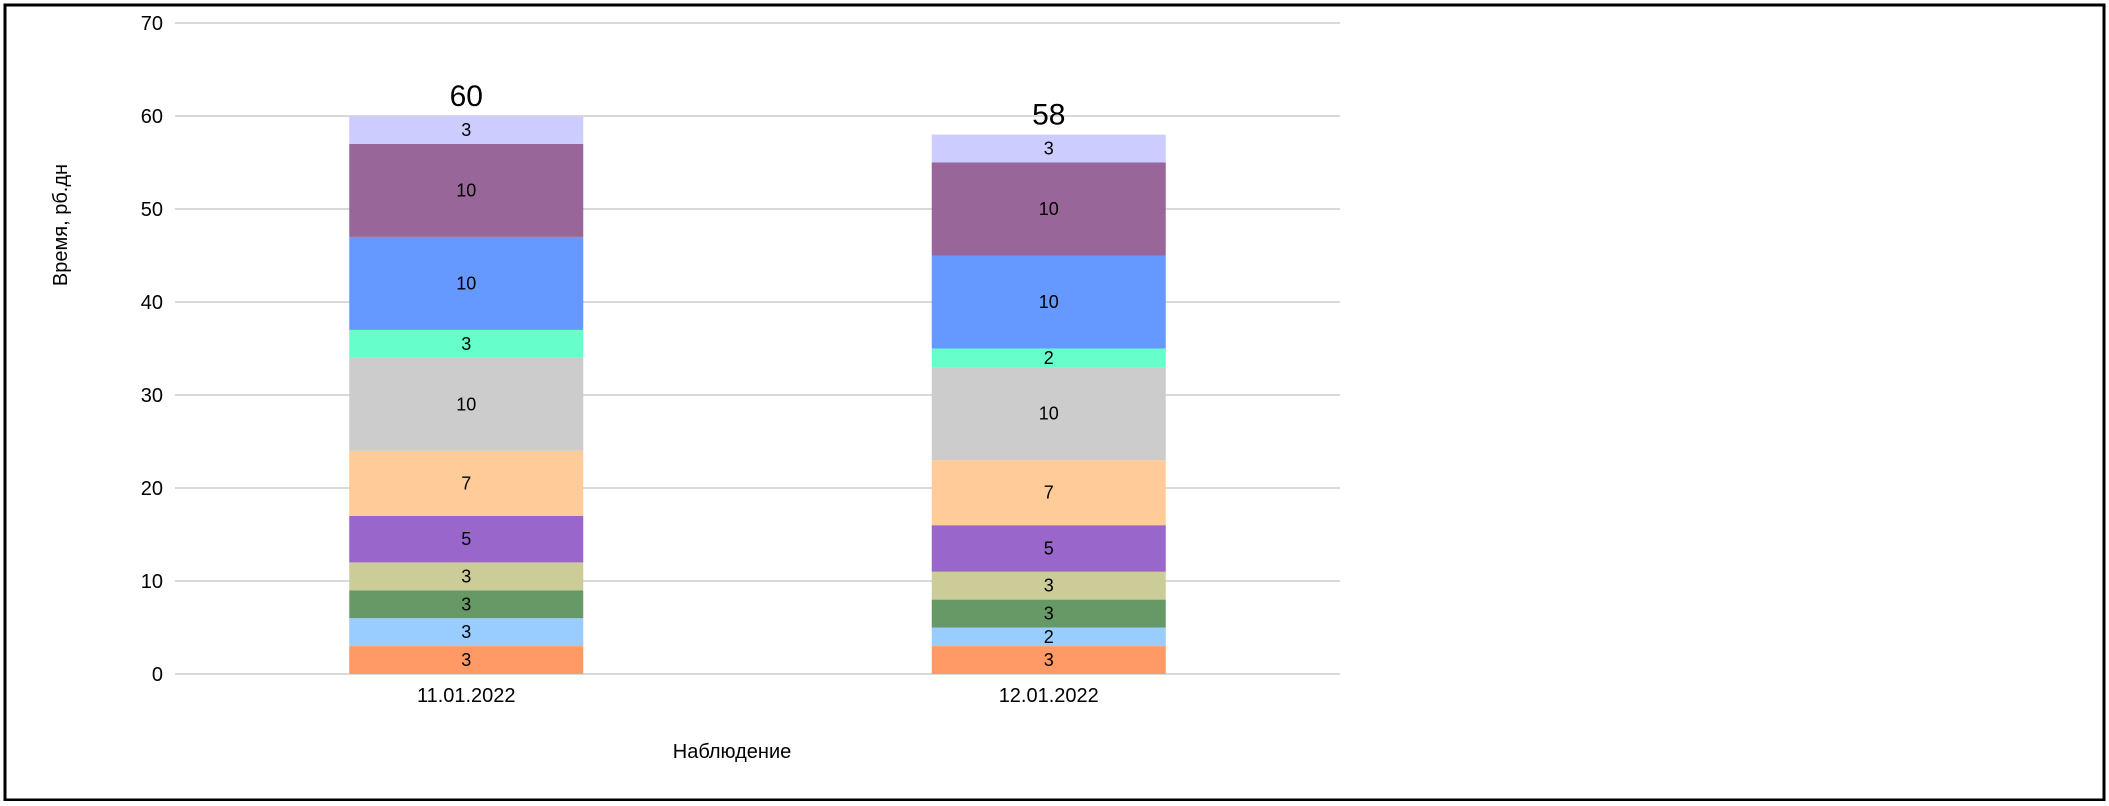 The image size is (2109, 806). I want to click on x-tick-label: 12.01.2022, so click(1049, 696).